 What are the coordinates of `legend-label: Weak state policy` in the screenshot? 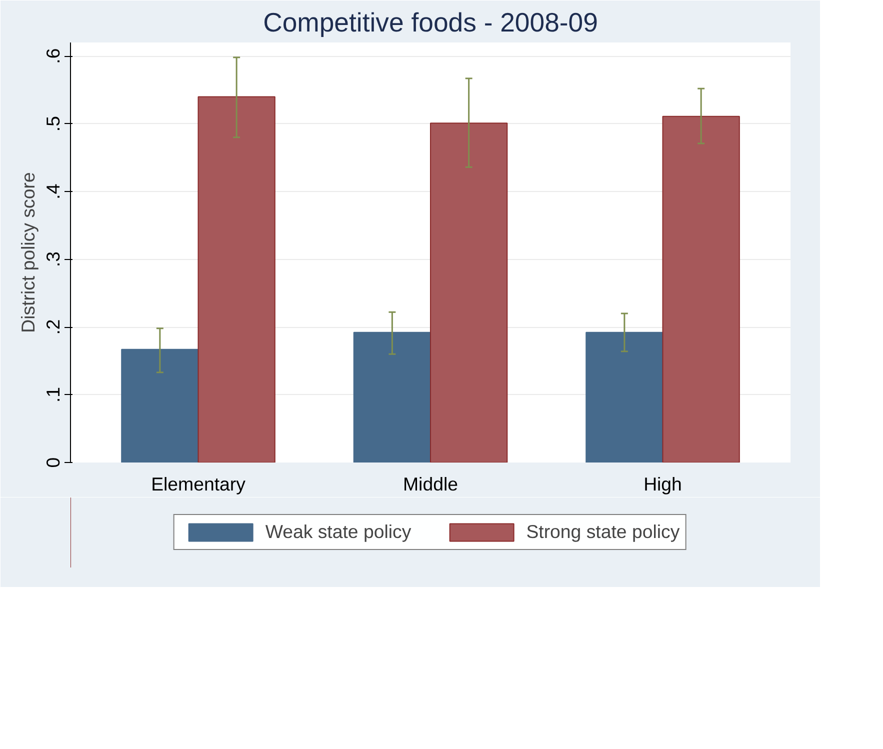 It's located at (338, 532).